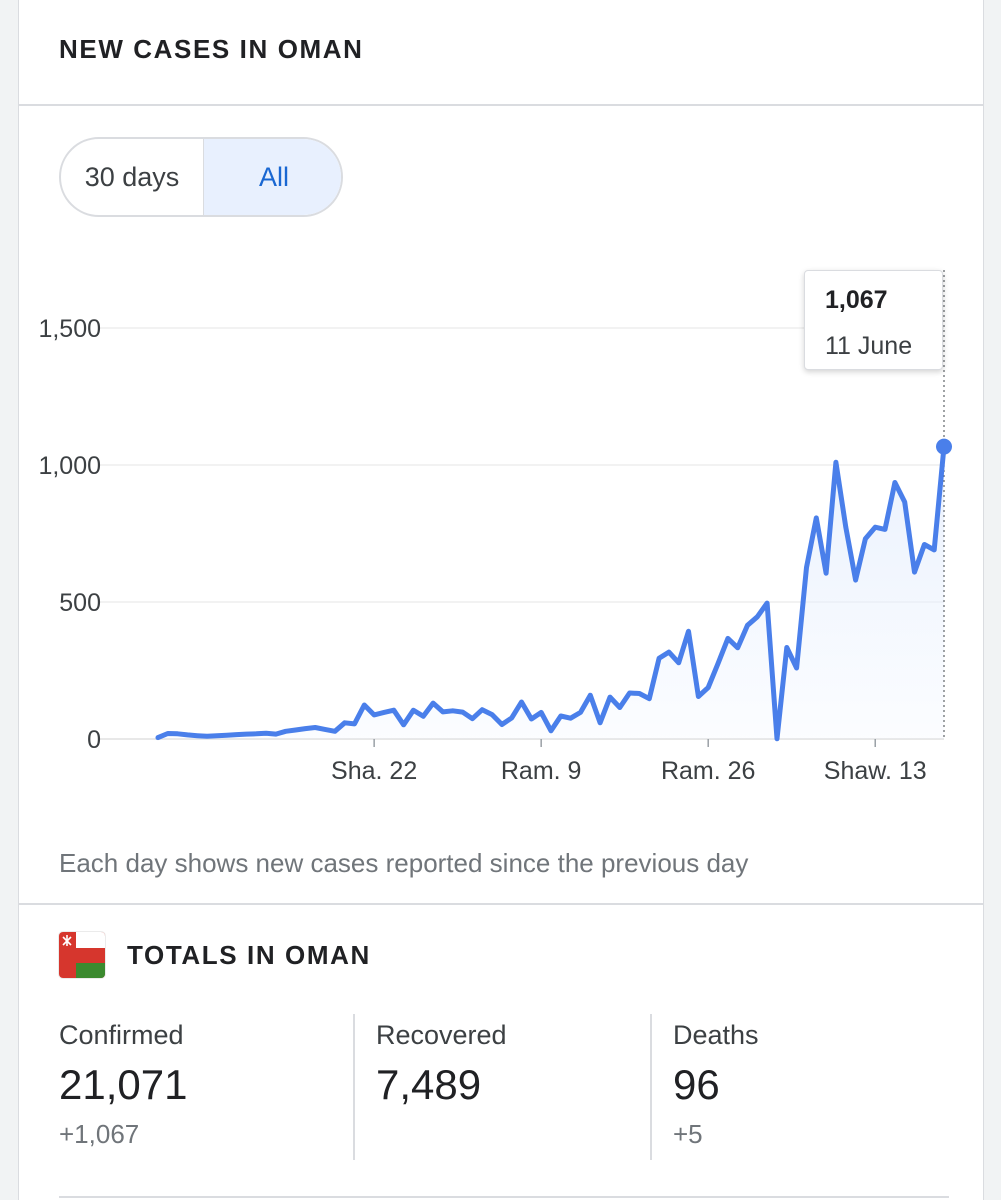 The image size is (1001, 1200). I want to click on x-tick-label: Ram. 26, so click(708, 771).